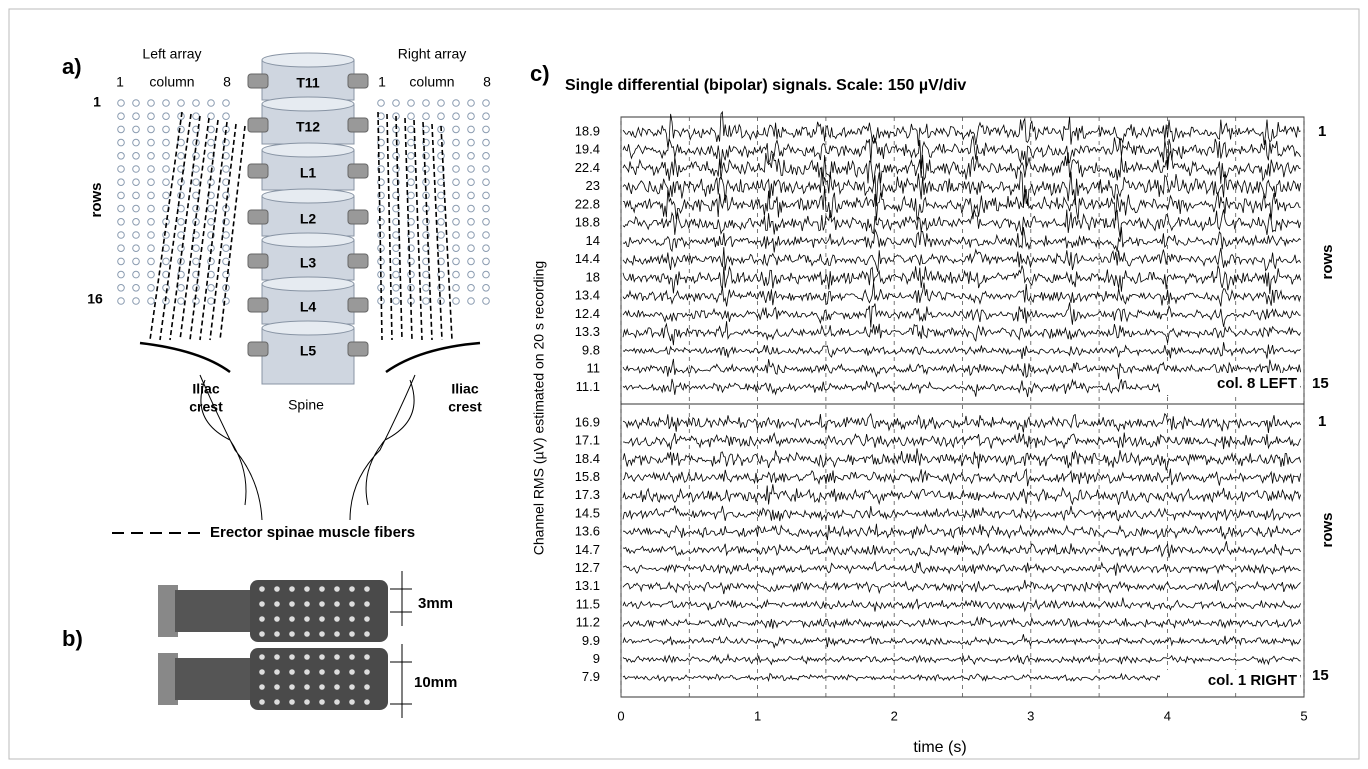 The height and width of the screenshot is (769, 1368). I want to click on annotation-bg, so click(1230, 681).